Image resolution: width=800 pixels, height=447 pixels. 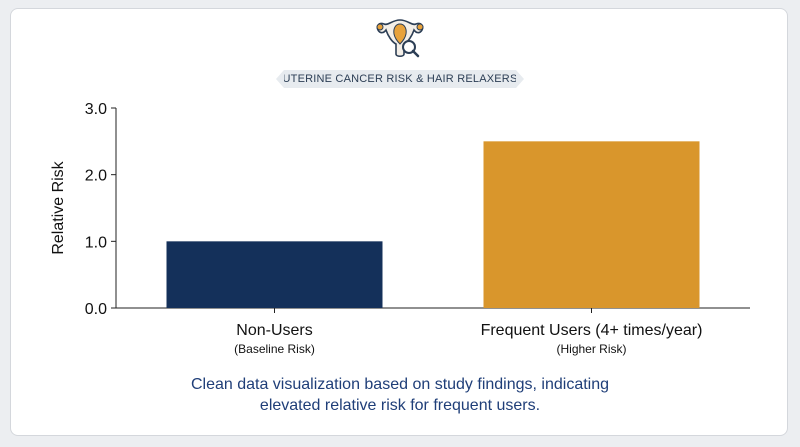 I want to click on uterus-magnifier-icon, so click(x=400, y=38).